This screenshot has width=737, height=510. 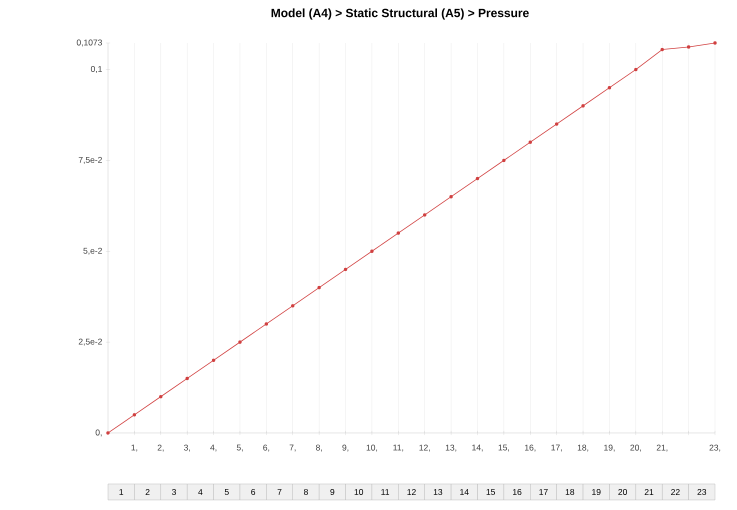 I want to click on y-tick-label: 0,1, so click(x=96, y=70).